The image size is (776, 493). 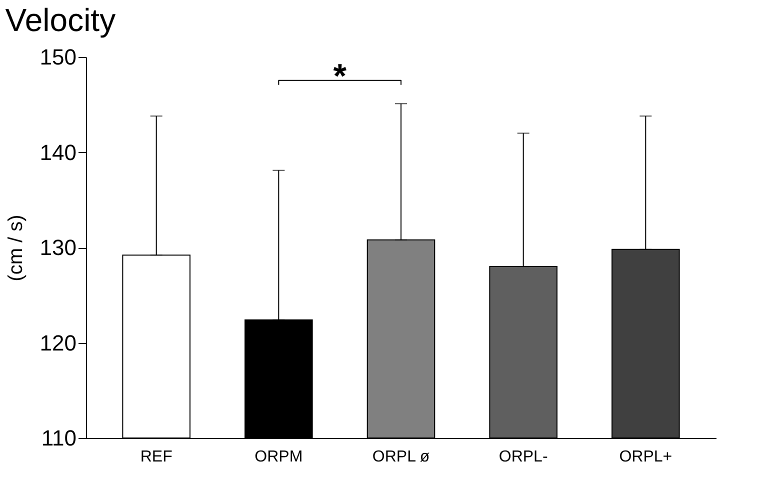 I want to click on y-tick-label: 140, so click(x=58, y=152).